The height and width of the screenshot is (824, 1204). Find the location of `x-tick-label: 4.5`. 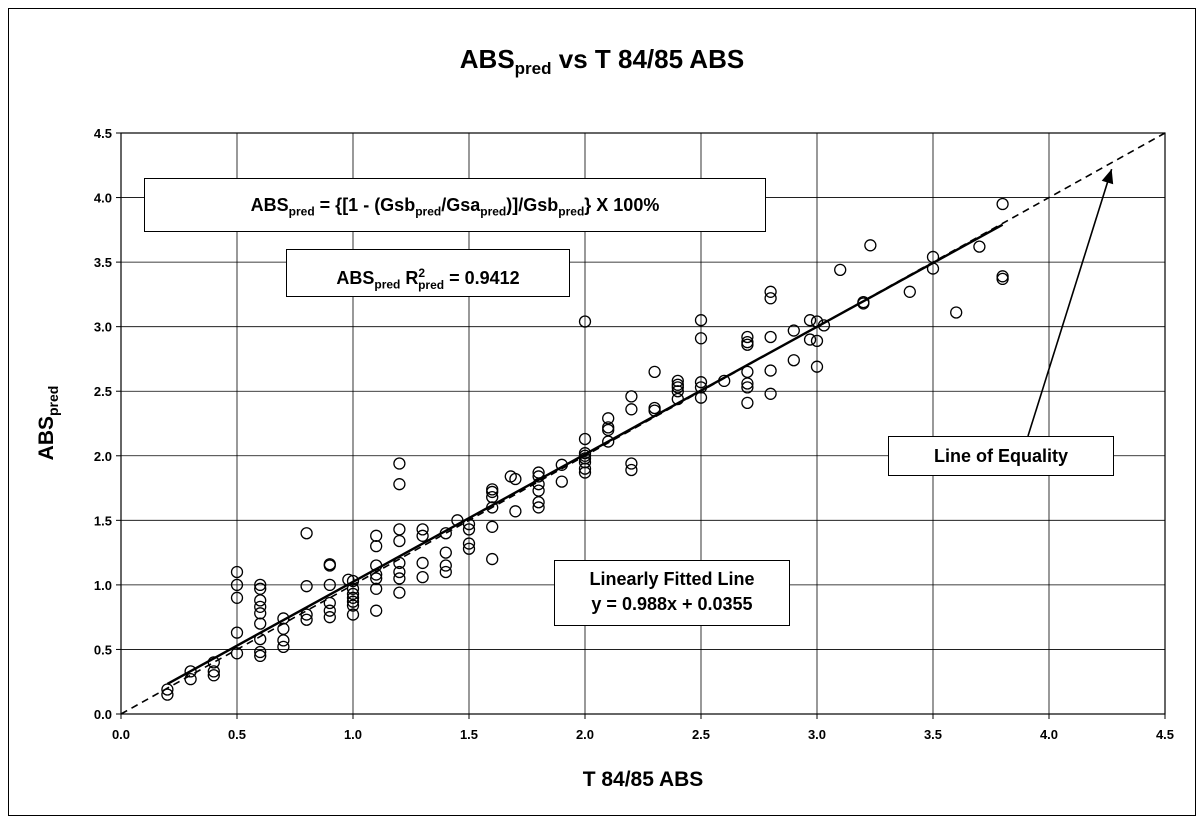

x-tick-label: 4.5 is located at coordinates (1165, 734).